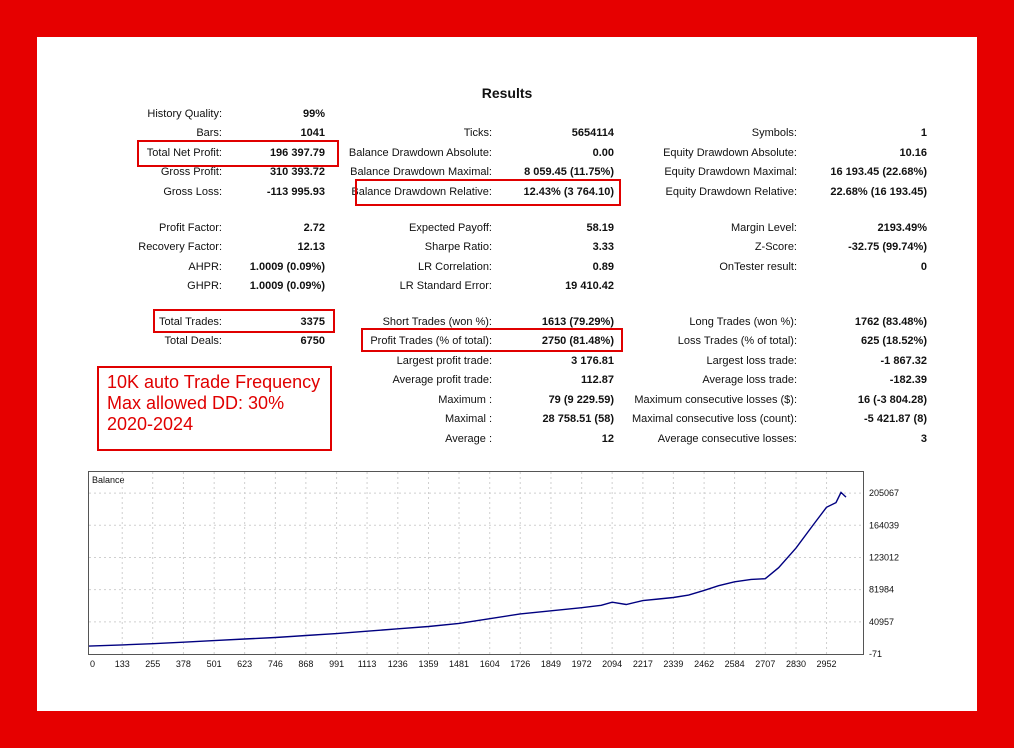 Image resolution: width=1014 pixels, height=748 pixels. What do you see at coordinates (312, 133) in the screenshot?
I see `bars-value: 1041` at bounding box center [312, 133].